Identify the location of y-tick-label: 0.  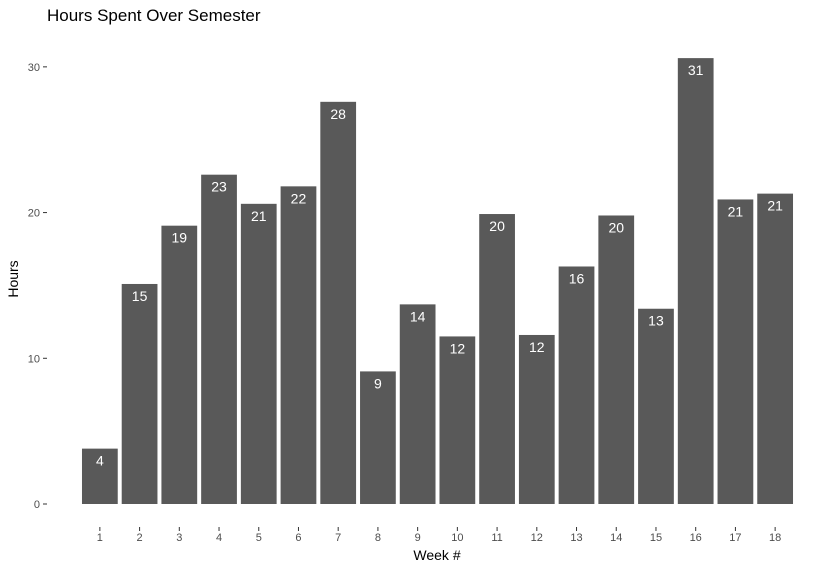
(37, 505).